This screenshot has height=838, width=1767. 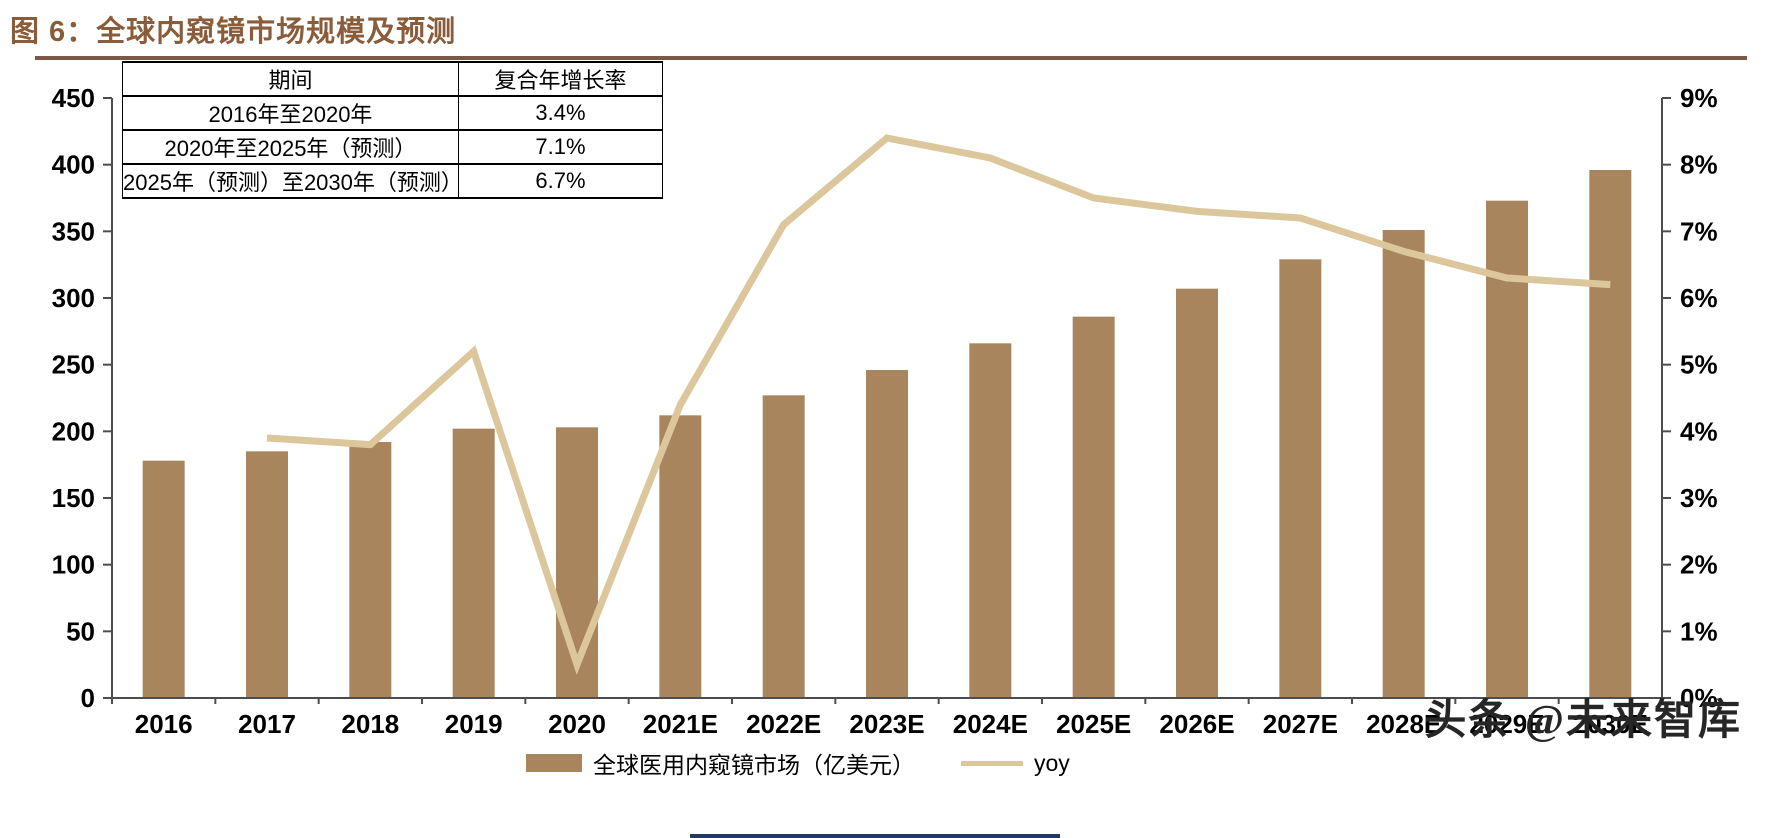 I want to click on bar-2029E, so click(x=1507, y=449).